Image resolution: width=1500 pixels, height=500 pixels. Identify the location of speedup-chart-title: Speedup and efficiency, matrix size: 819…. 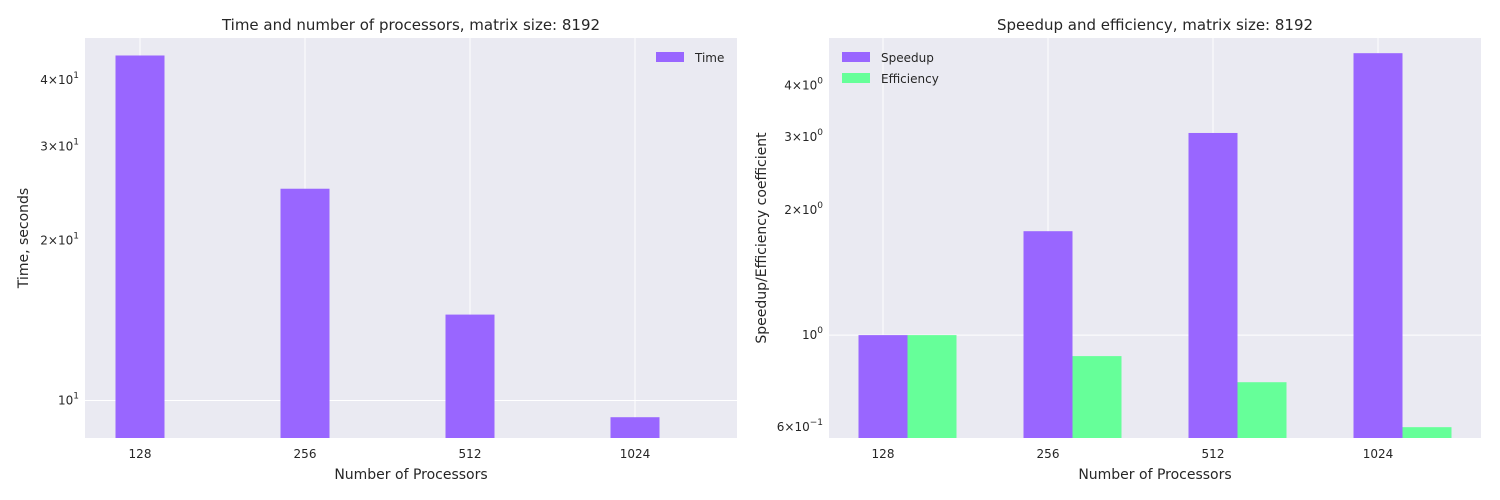
(1155, 25).